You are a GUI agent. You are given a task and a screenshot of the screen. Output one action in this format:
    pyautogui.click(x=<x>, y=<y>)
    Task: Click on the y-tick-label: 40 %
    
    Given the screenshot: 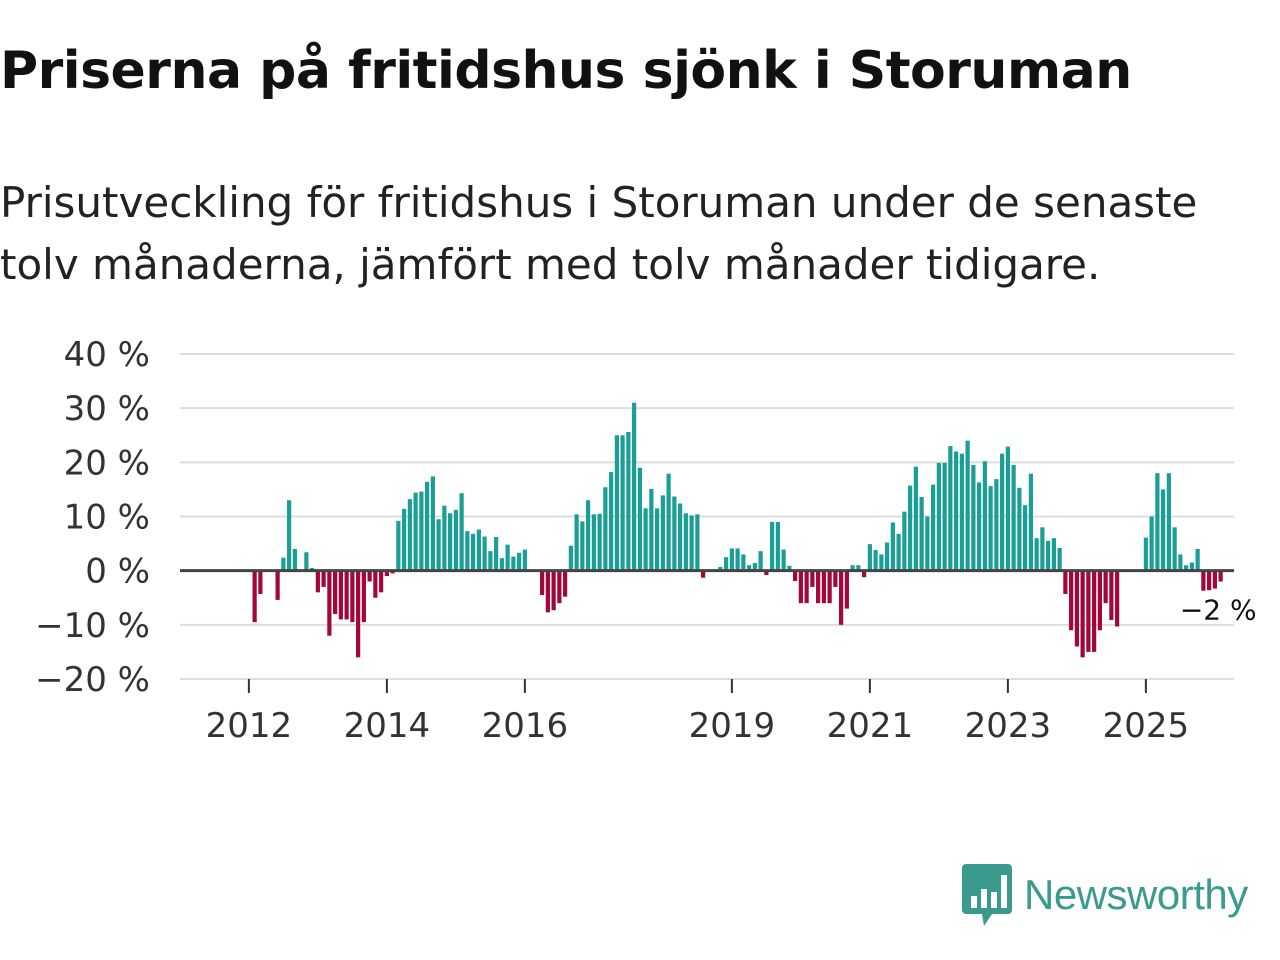 What is the action you would take?
    pyautogui.click(x=107, y=355)
    